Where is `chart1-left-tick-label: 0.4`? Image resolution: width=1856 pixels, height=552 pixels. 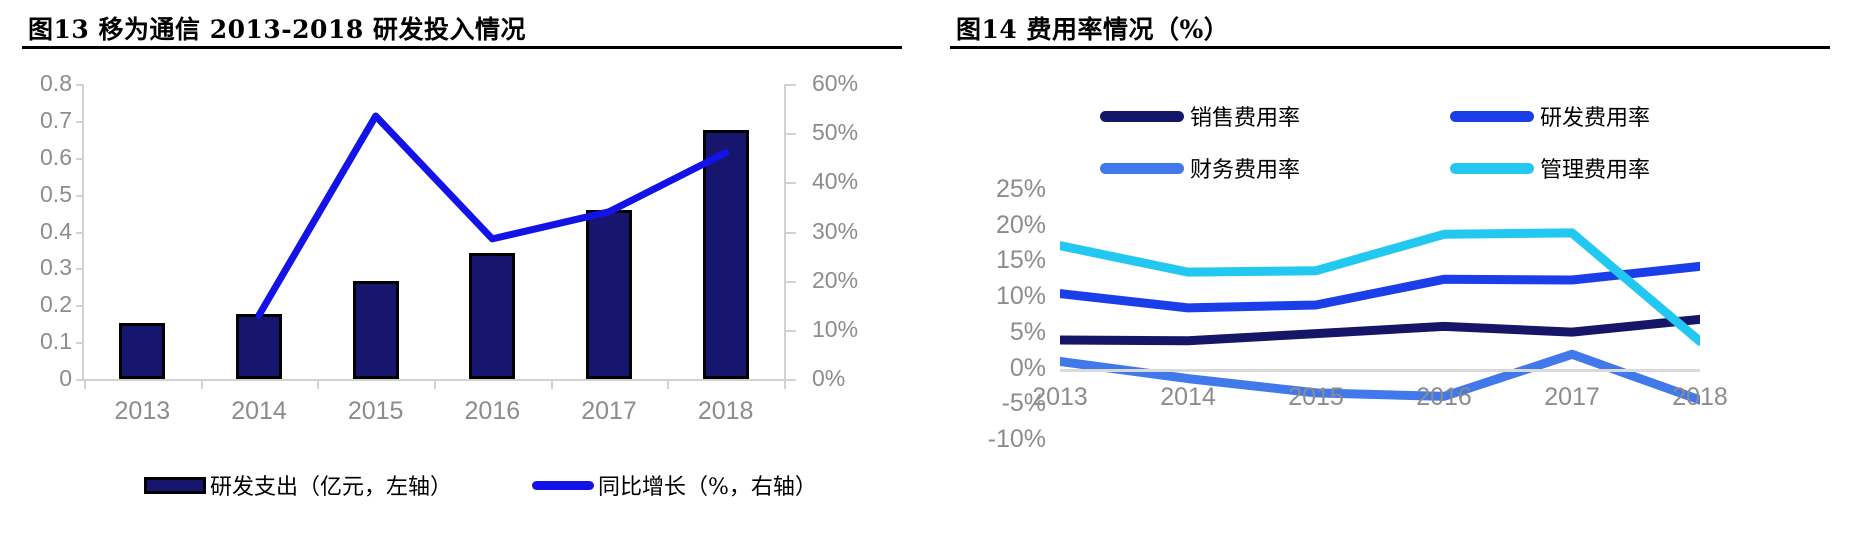 chart1-left-tick-label: 0.4 is located at coordinates (56, 230).